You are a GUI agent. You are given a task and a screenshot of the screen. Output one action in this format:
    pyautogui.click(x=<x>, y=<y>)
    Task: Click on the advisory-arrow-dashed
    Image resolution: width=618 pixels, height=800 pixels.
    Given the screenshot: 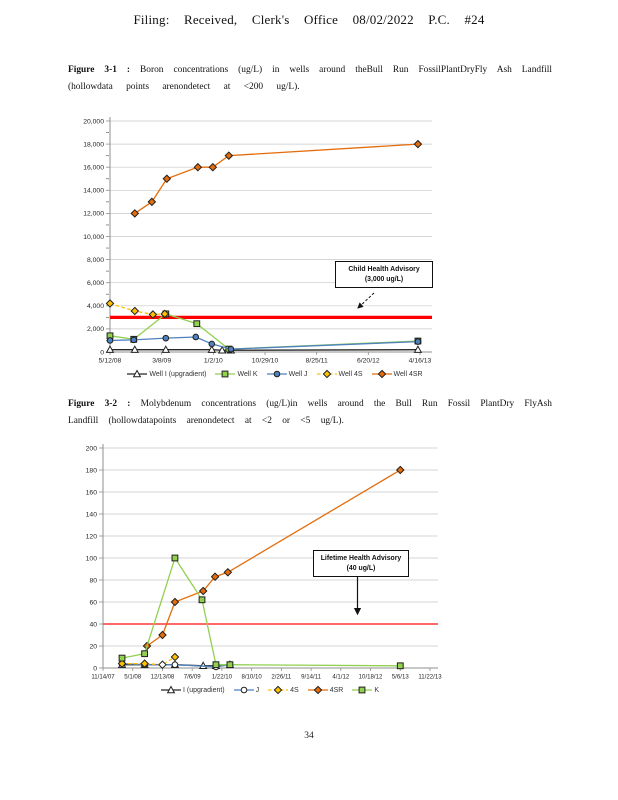 What is the action you would take?
    pyautogui.click(x=366, y=300)
    